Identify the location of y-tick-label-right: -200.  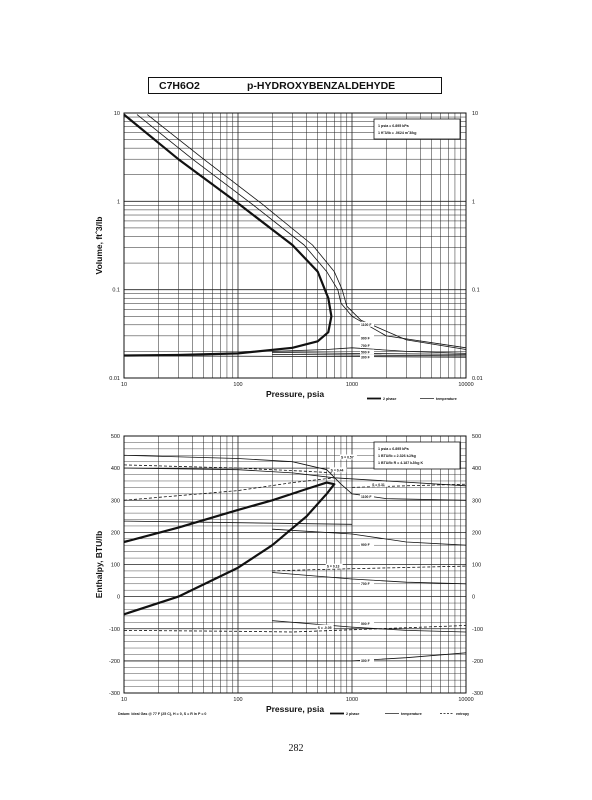
(477, 662).